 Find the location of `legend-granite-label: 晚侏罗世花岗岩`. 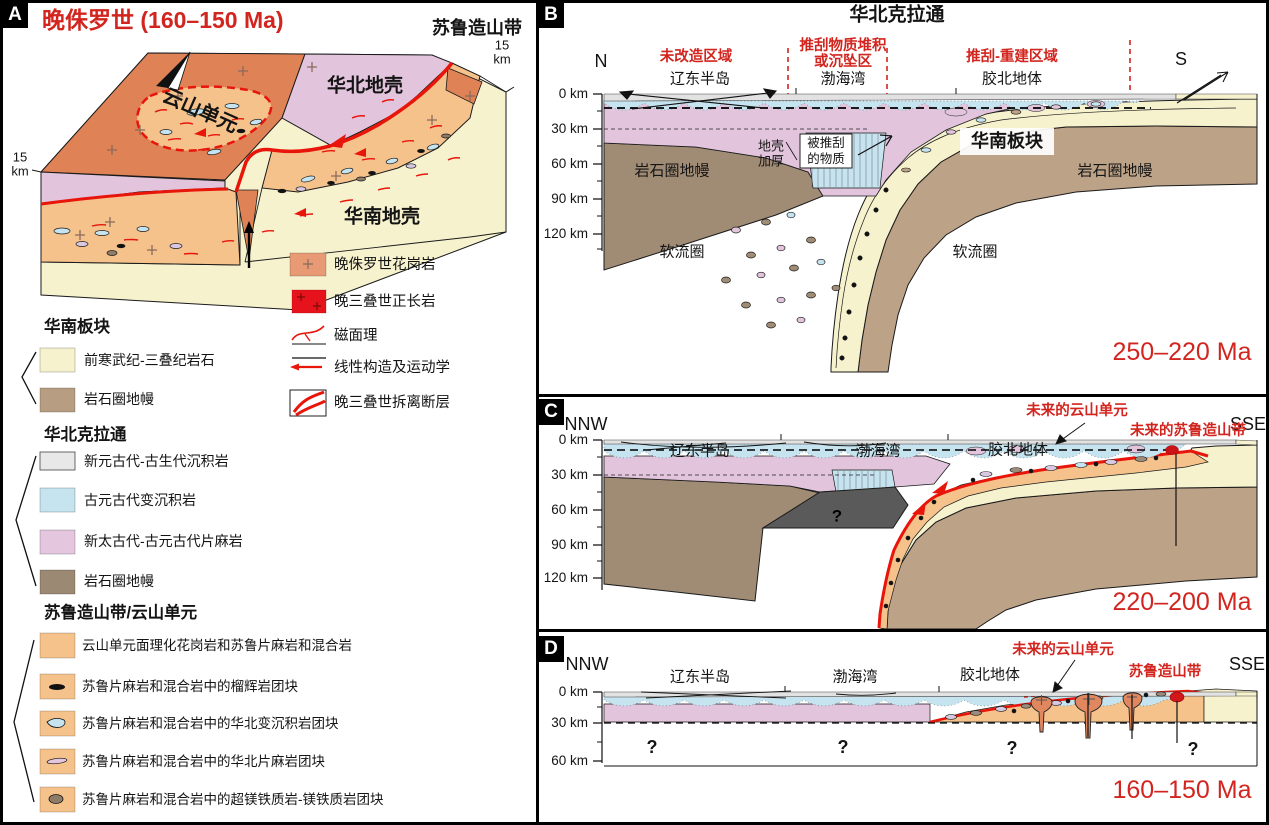

legend-granite-label: 晚侏罗世花岗岩 is located at coordinates (385, 265).